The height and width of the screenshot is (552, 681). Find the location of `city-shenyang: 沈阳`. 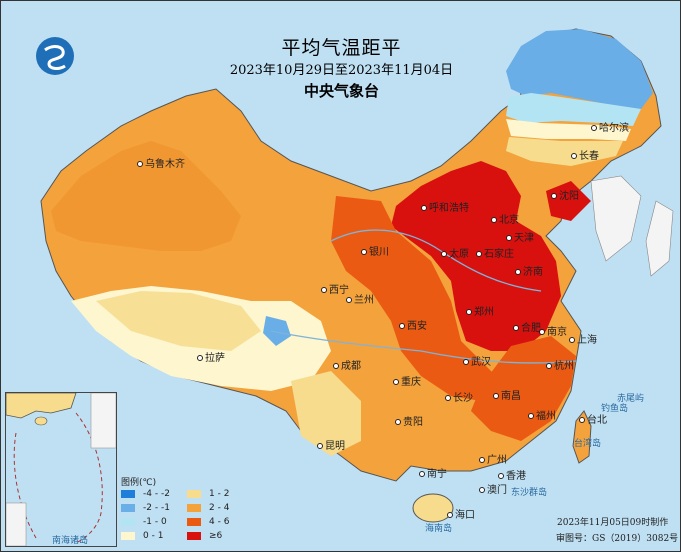

city-shenyang: 沈阳 is located at coordinates (565, 194).